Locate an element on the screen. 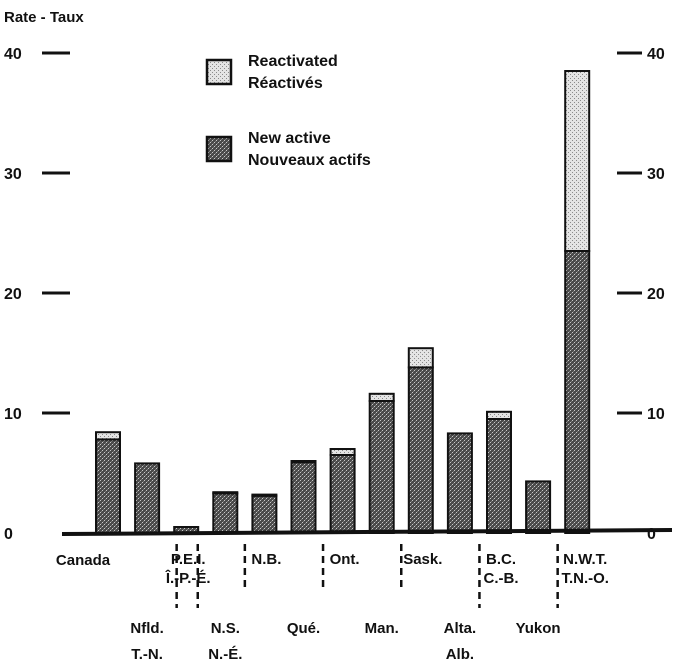 This screenshot has height=668, width=685. y-tick-label-right: 10 is located at coordinates (656, 414).